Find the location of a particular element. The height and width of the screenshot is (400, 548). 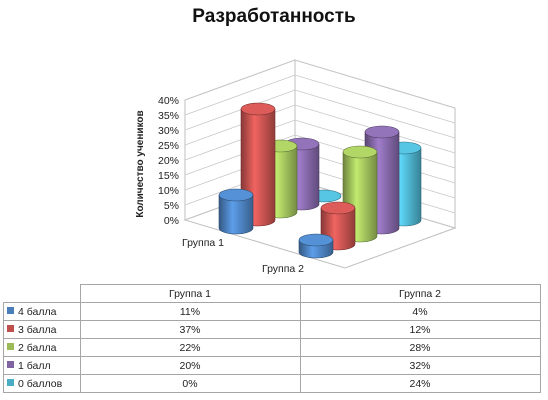

legend-label: 2 балла is located at coordinates (37, 347).